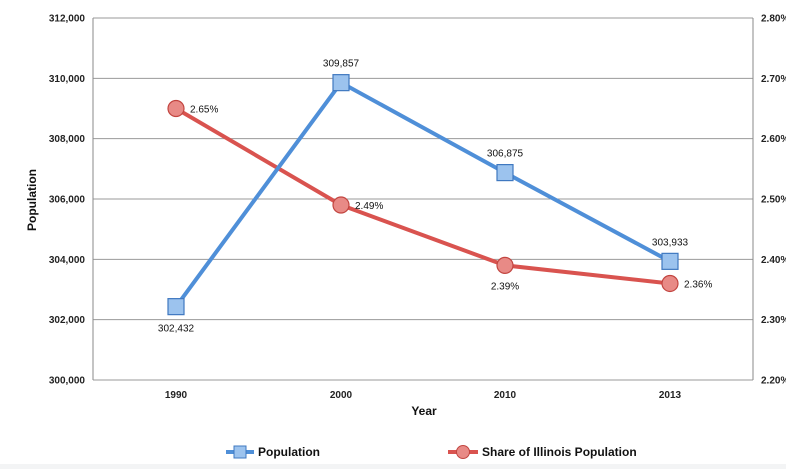  Describe the element at coordinates (67, 139) in the screenshot. I see `y-tick-label: 308,000` at that location.